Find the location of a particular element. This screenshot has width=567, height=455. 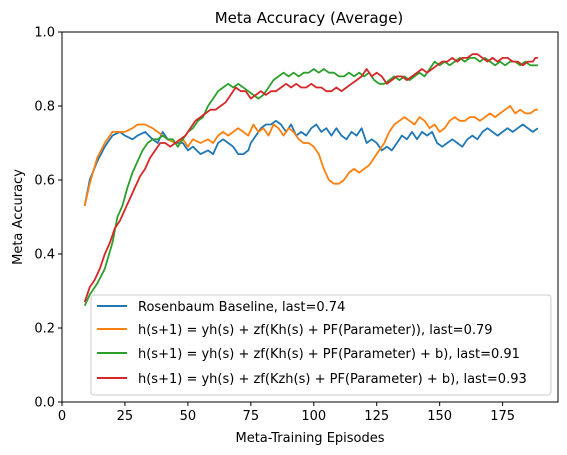

y-tick-label: 0.8 is located at coordinates (44, 107).